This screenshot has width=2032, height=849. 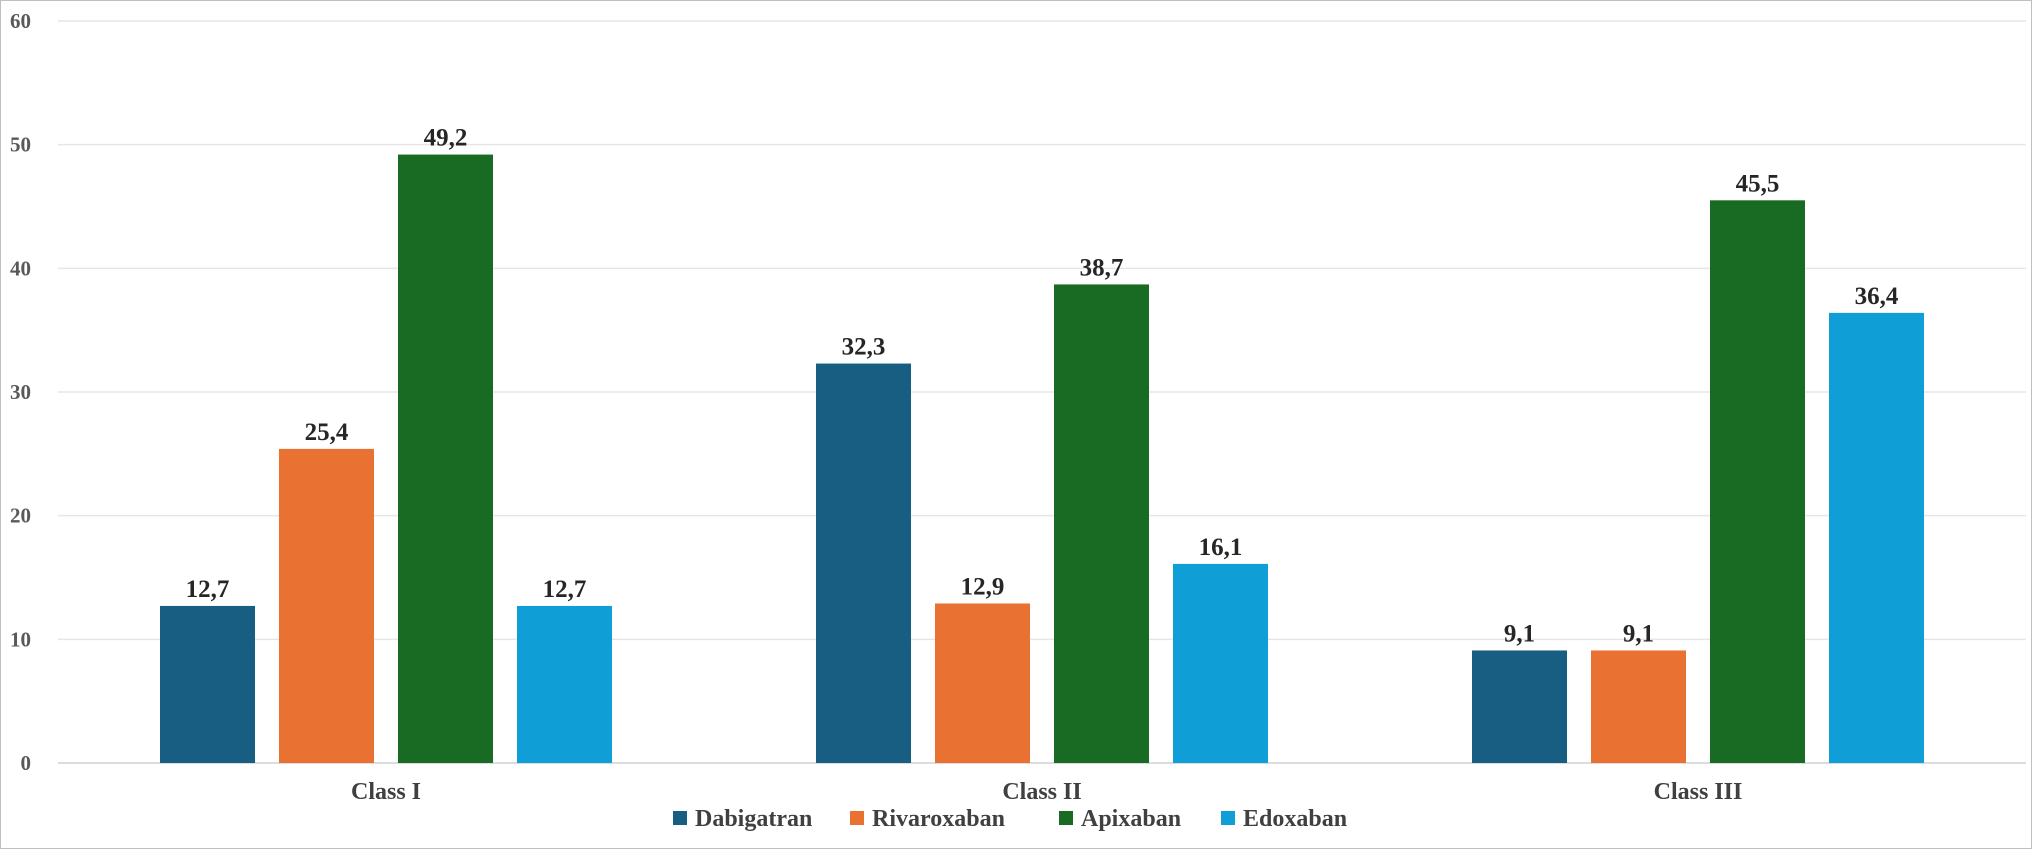 I want to click on legend-item-dabigatran: Dabigatran, so click(x=742, y=819).